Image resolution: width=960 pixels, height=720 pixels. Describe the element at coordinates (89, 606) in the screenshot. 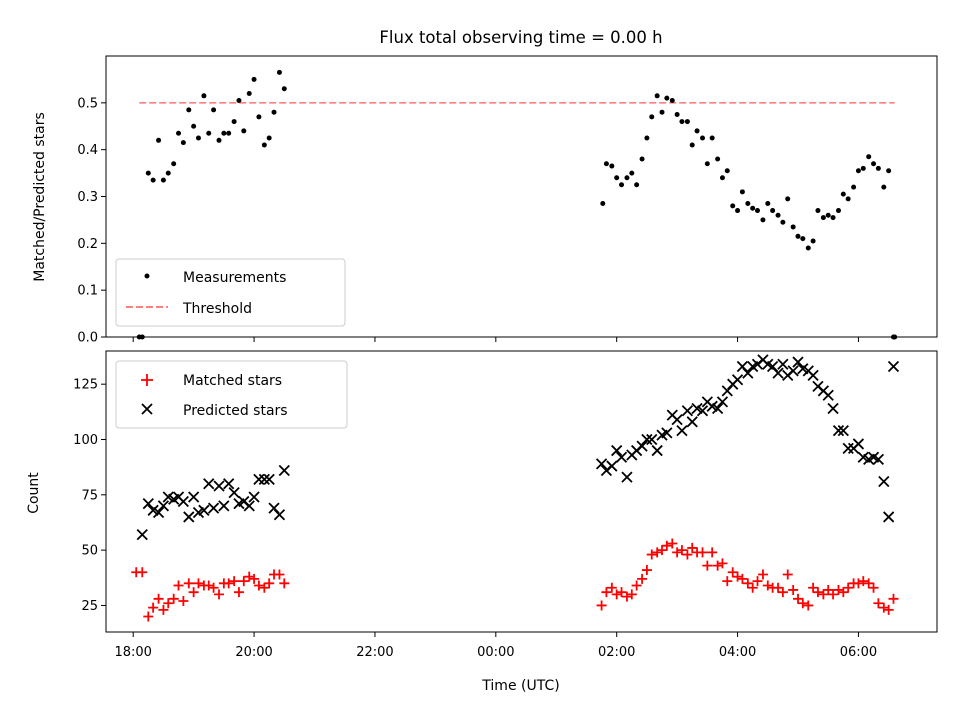

I see `bottom-y-tick-label: 25` at that location.